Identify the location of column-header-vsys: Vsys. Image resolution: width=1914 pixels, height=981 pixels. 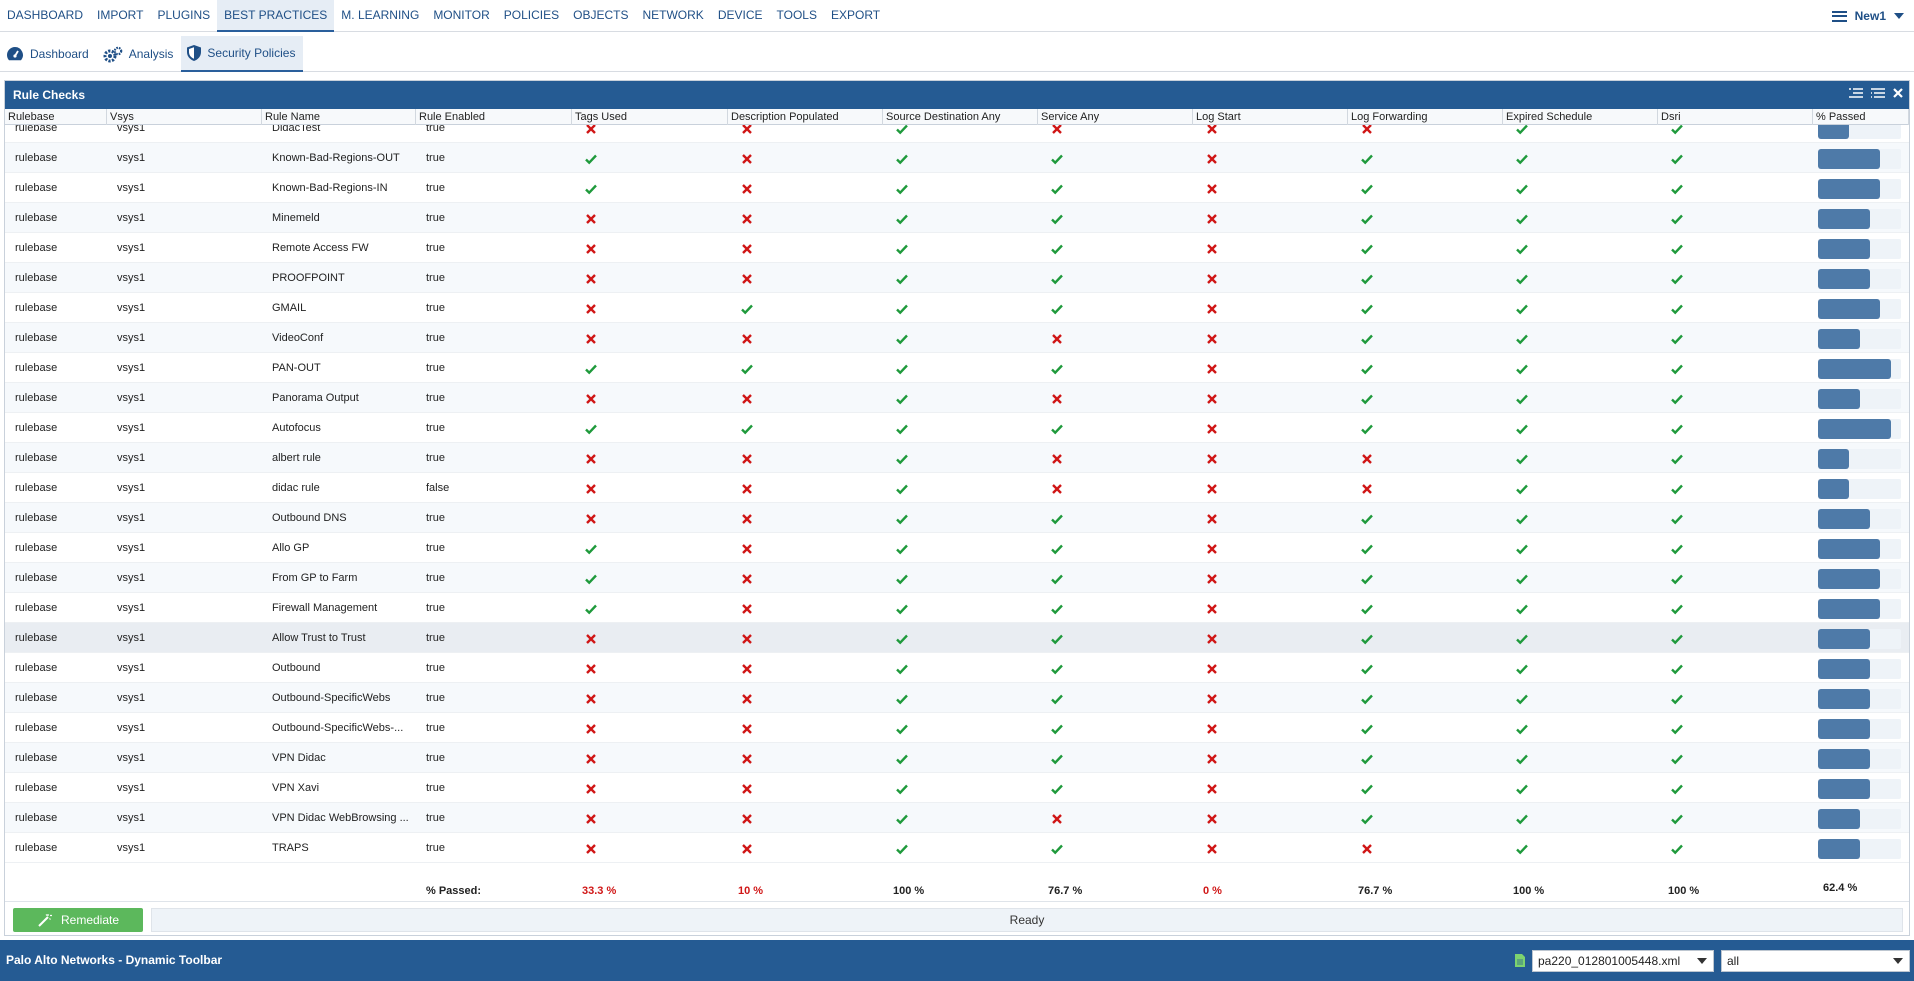
(184, 117).